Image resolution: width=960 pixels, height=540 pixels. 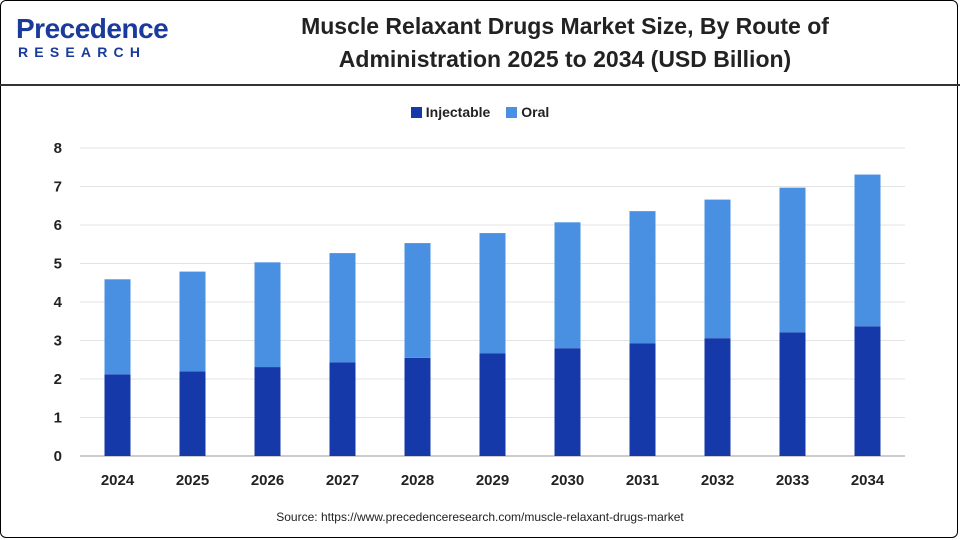 I want to click on legend-swatch-oral, so click(x=512, y=112).